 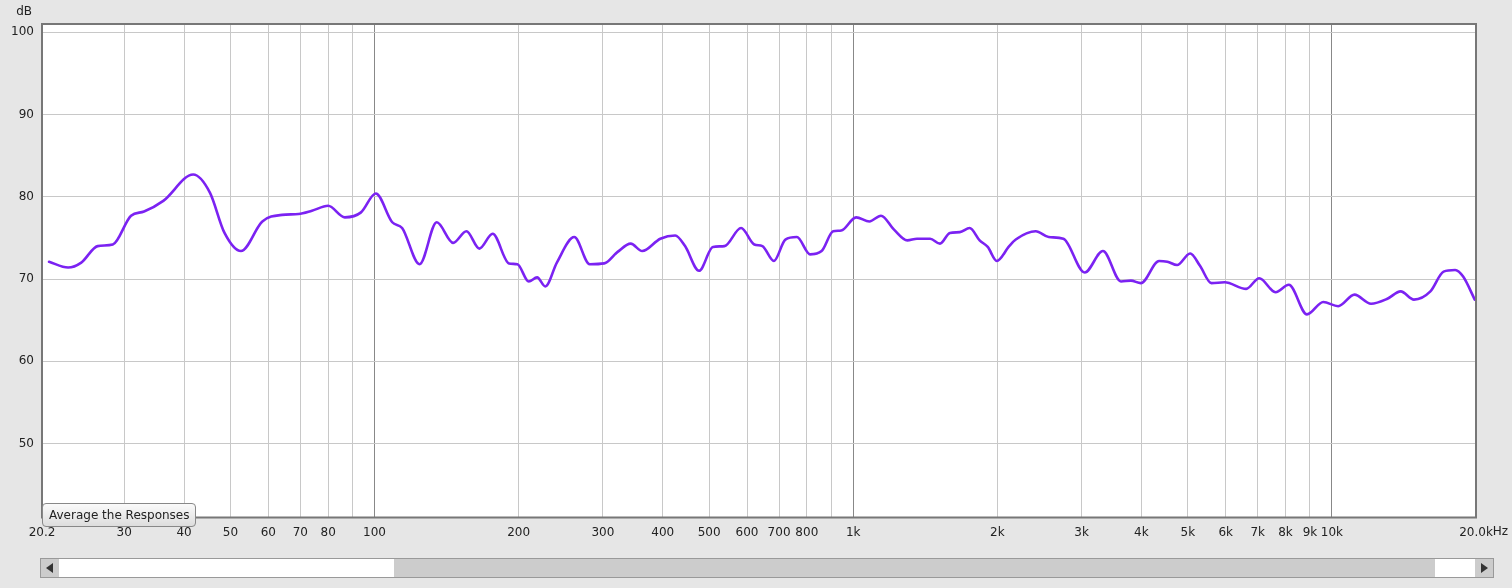 I want to click on x-tick-label: 5k, so click(x=1188, y=531).